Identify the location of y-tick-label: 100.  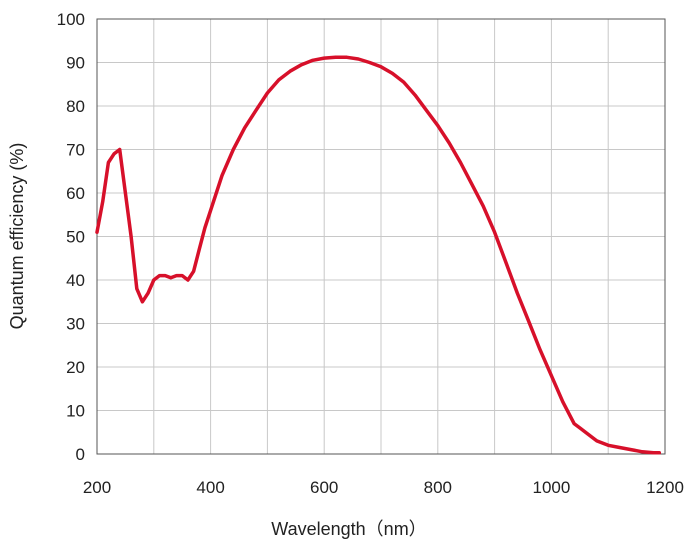
(71, 19).